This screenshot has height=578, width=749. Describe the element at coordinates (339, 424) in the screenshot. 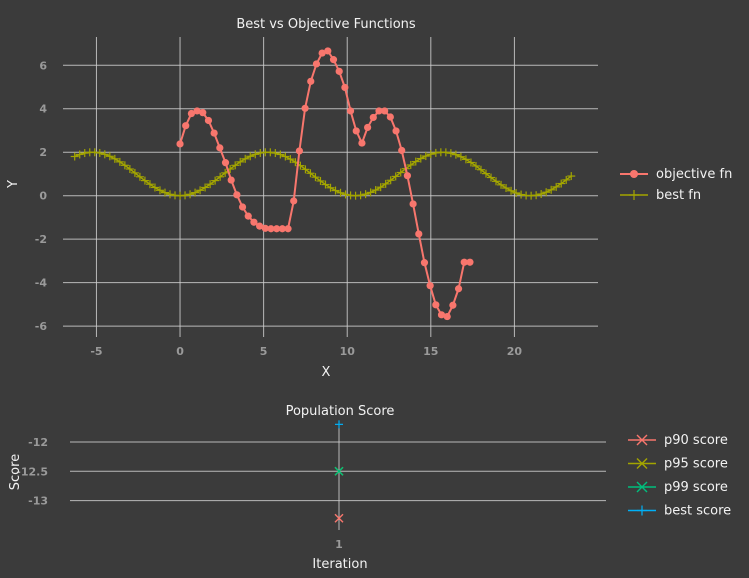

I see `point-best-score` at that location.